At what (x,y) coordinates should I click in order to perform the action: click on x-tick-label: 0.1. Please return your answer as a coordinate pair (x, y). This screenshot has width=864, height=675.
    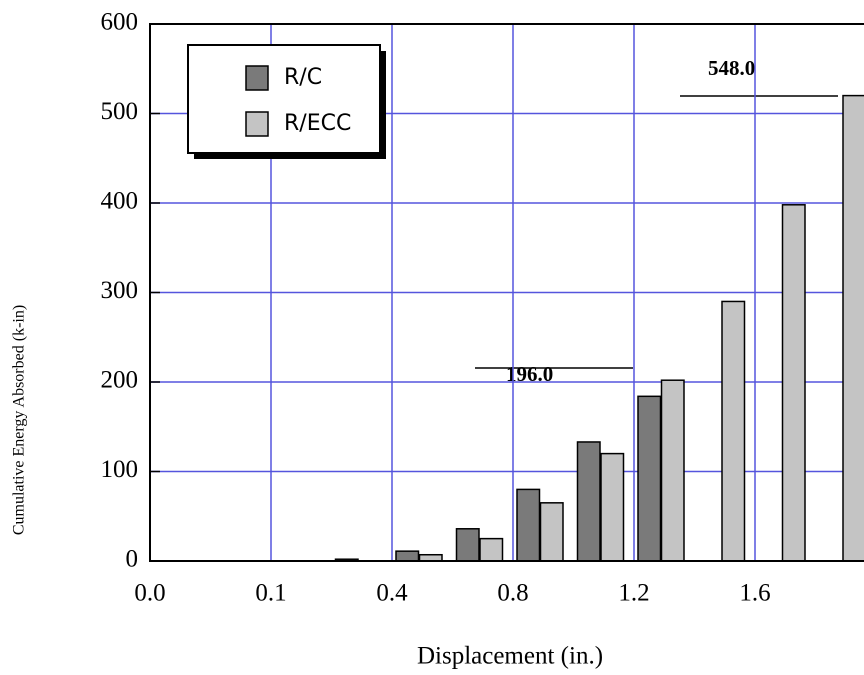
    Looking at the image, I should click on (270, 593).